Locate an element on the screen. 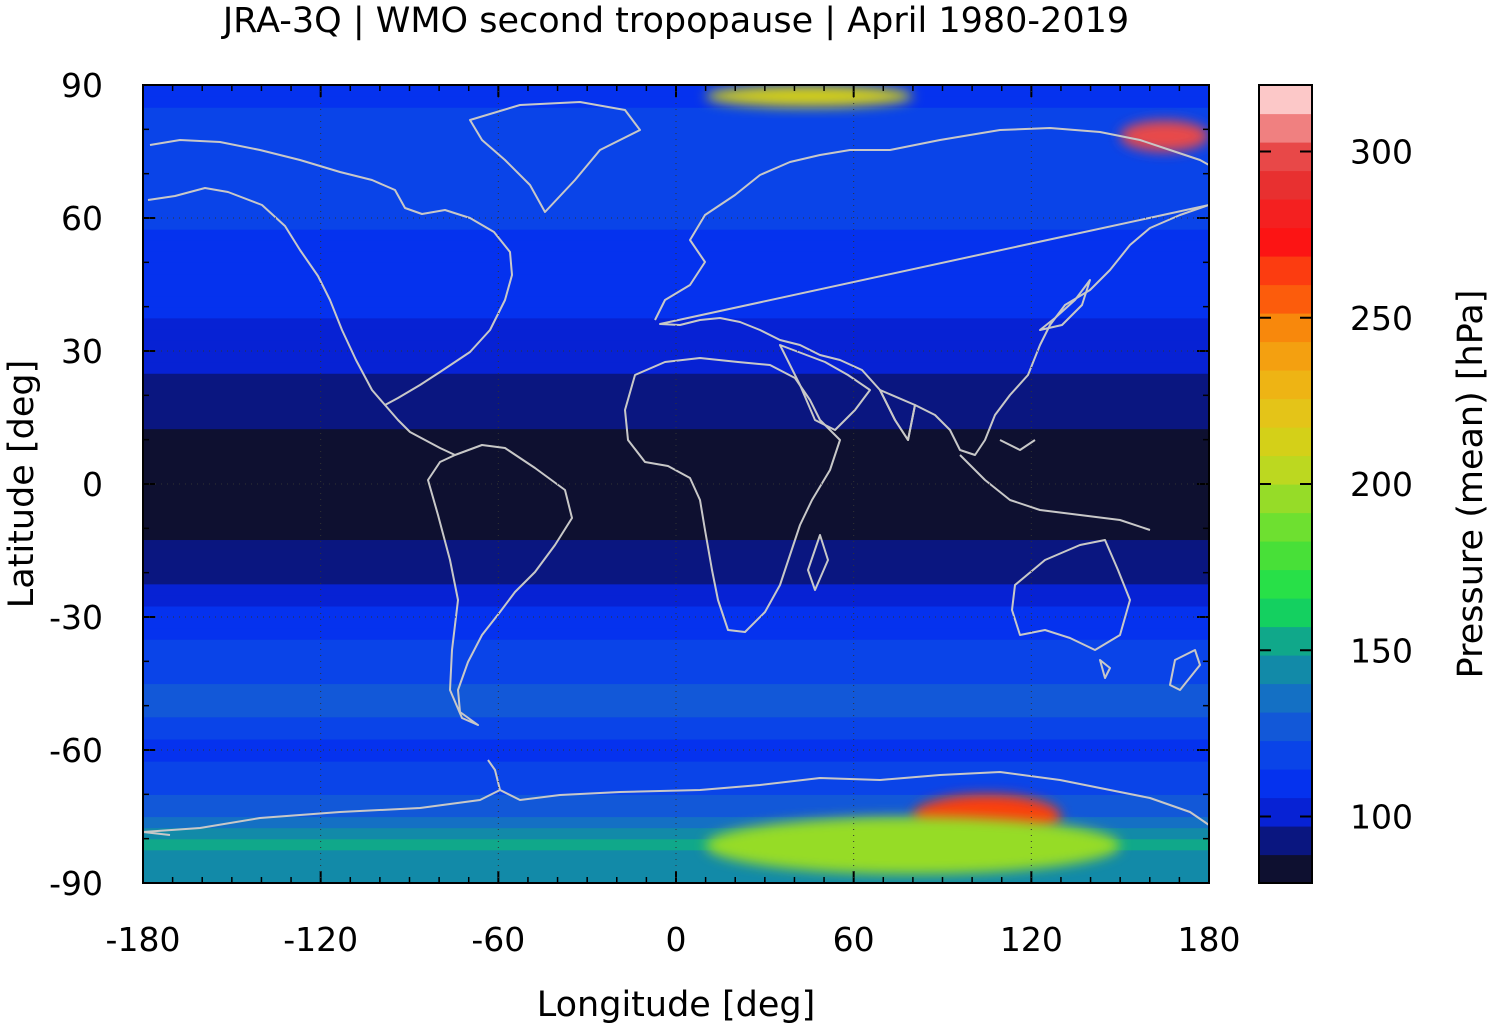 Image resolution: width=1493 pixels, height=1033 pixels. coastline-greenland is located at coordinates (555, 157).